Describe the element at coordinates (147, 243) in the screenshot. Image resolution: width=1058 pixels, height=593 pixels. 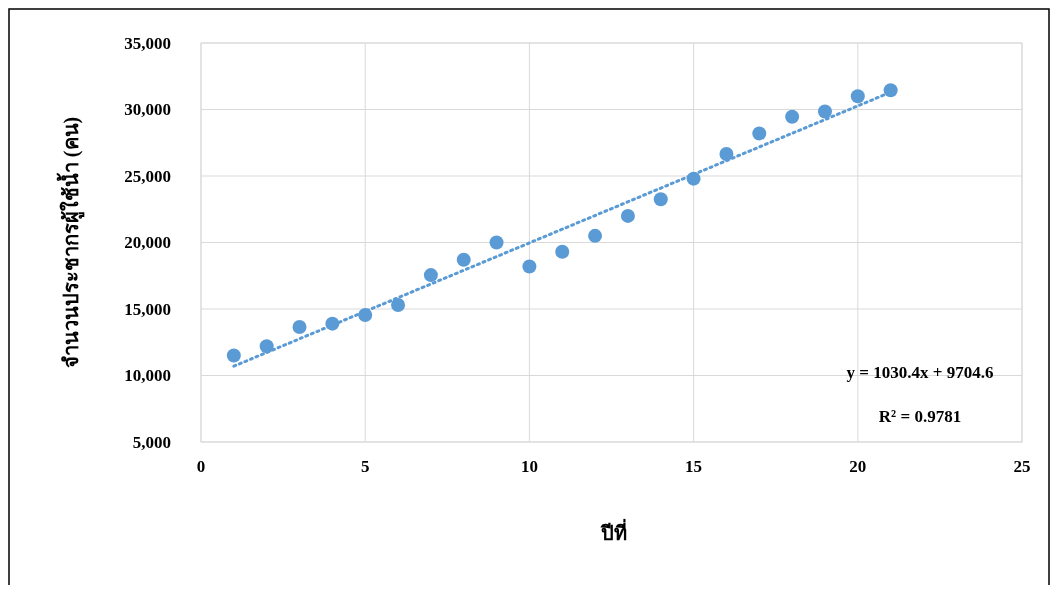
I see `y-tick-label: 20,000` at that location.